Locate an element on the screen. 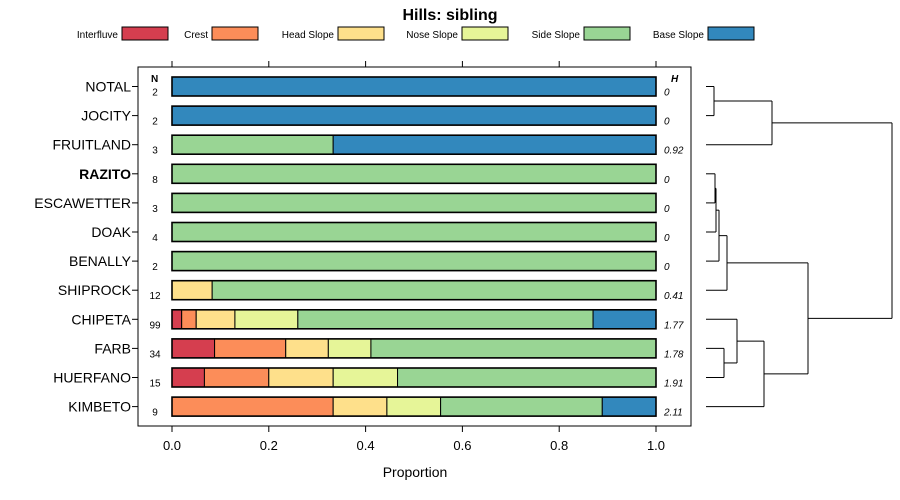  h-value: 2.11 is located at coordinates (673, 413).